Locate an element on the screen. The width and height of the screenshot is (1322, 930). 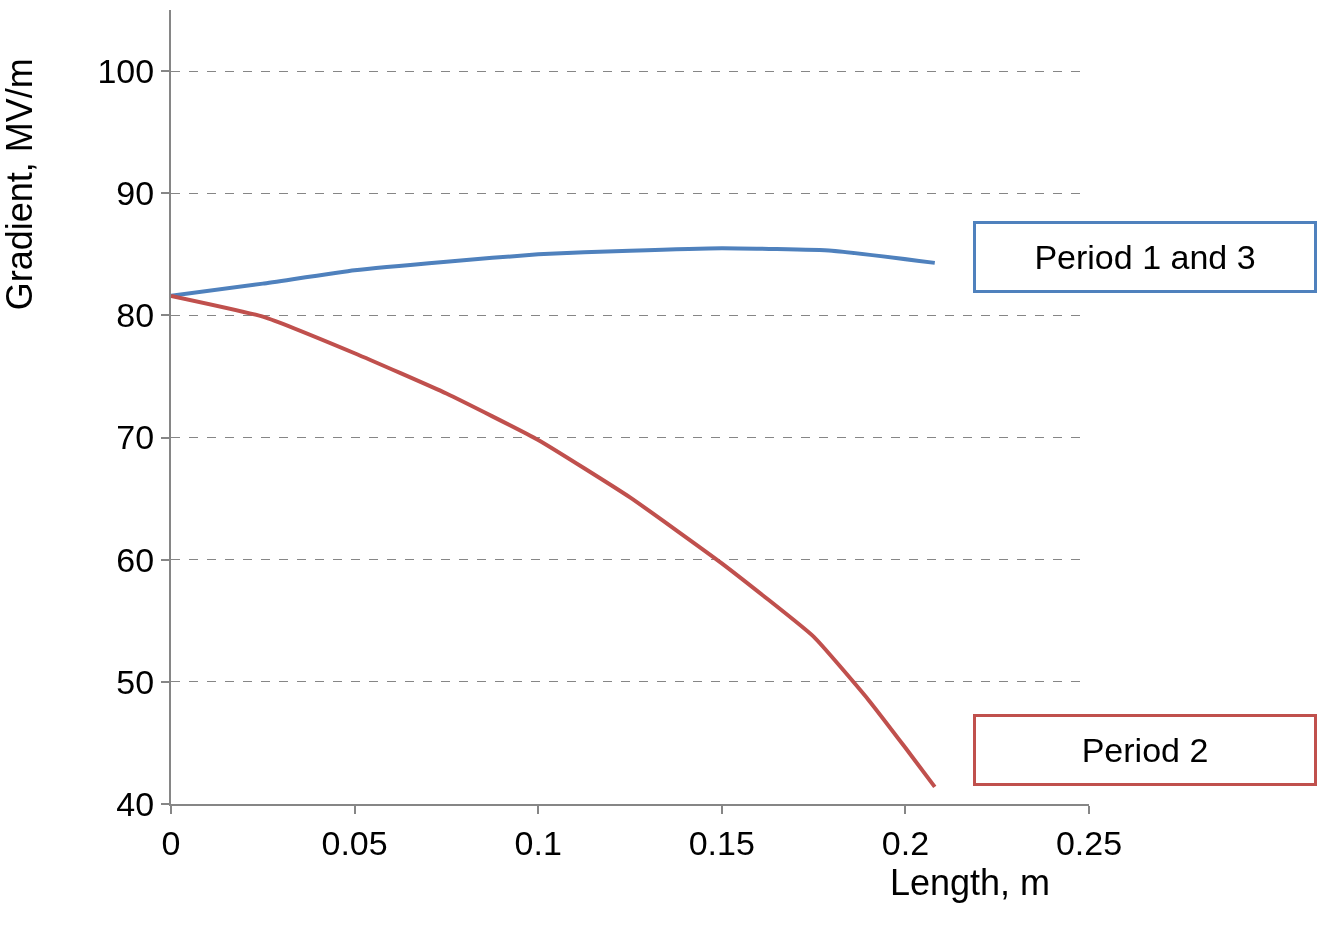
x-tick-label: 0.25 is located at coordinates (1089, 842).